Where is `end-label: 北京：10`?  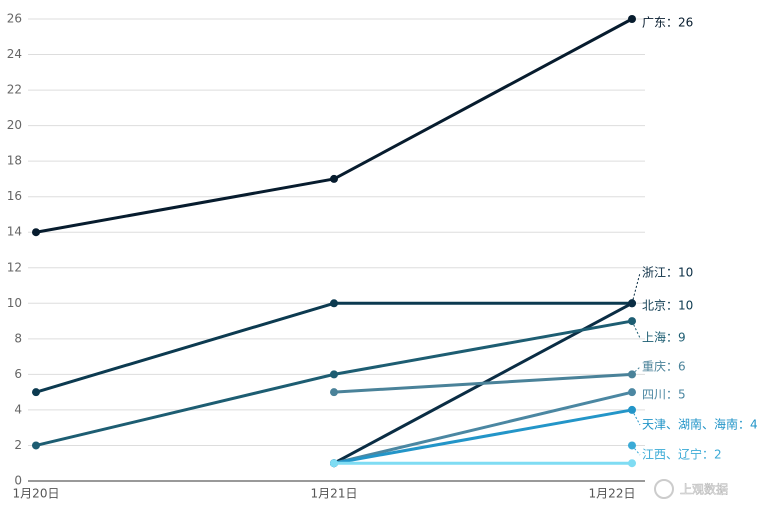 end-label: 北京：10 is located at coordinates (667, 306).